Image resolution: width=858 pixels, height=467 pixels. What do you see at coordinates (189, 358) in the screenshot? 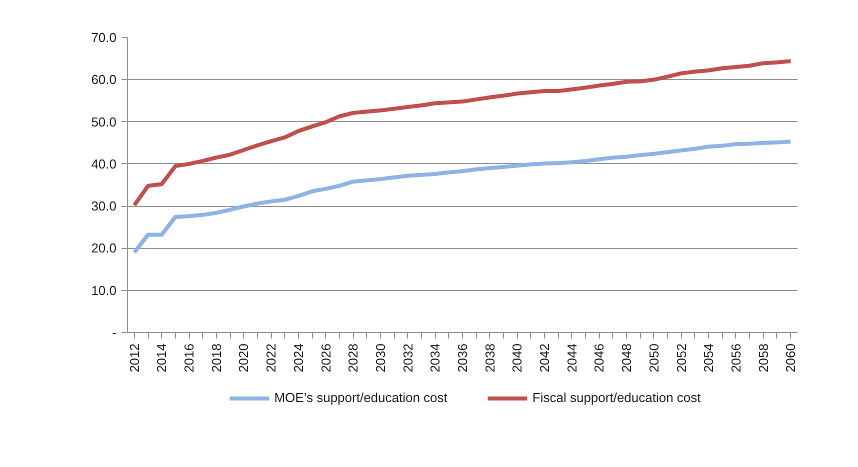
I see `x-tick-label: 2016` at bounding box center [189, 358].